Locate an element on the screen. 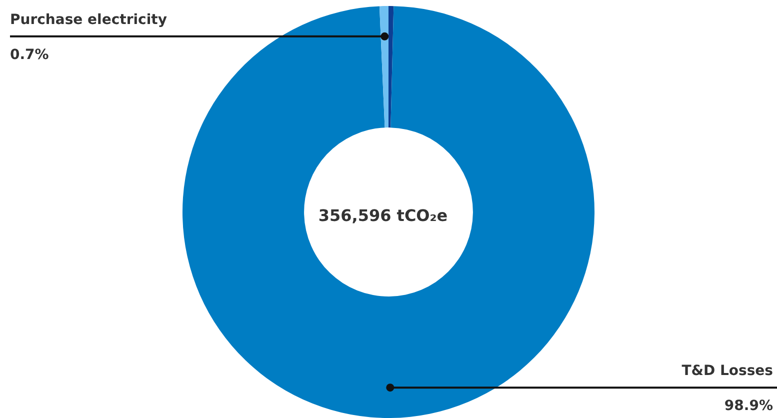  slice-label: T&D Losses is located at coordinates (727, 371).